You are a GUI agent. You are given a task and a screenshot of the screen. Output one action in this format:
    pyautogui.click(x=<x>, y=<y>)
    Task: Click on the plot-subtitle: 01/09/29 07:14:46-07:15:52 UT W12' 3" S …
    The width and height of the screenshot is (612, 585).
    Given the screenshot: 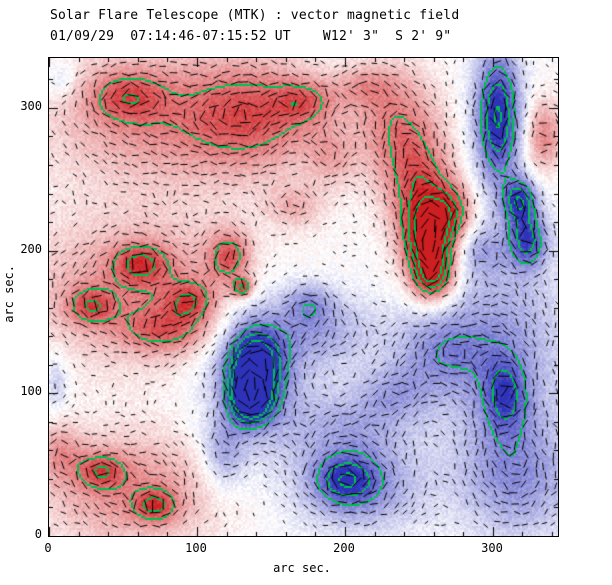 What is the action you would take?
    pyautogui.click(x=251, y=36)
    